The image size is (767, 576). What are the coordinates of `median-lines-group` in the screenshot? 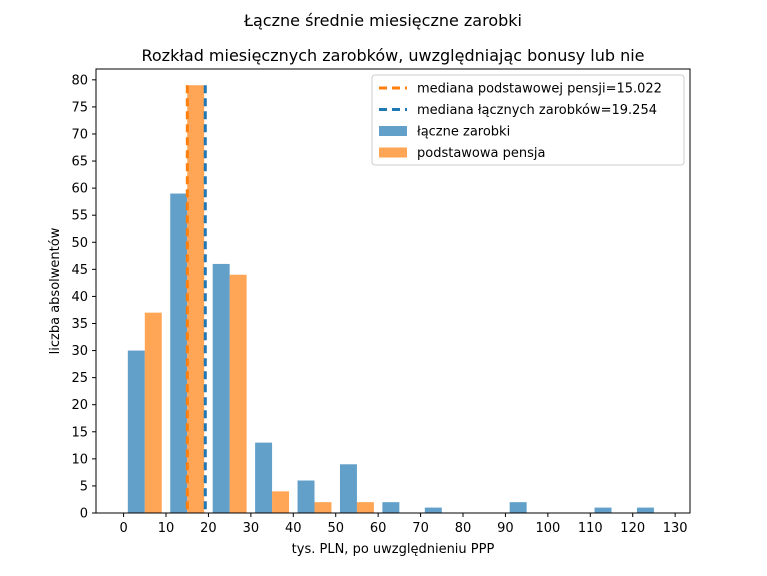 It's located at (196, 299).